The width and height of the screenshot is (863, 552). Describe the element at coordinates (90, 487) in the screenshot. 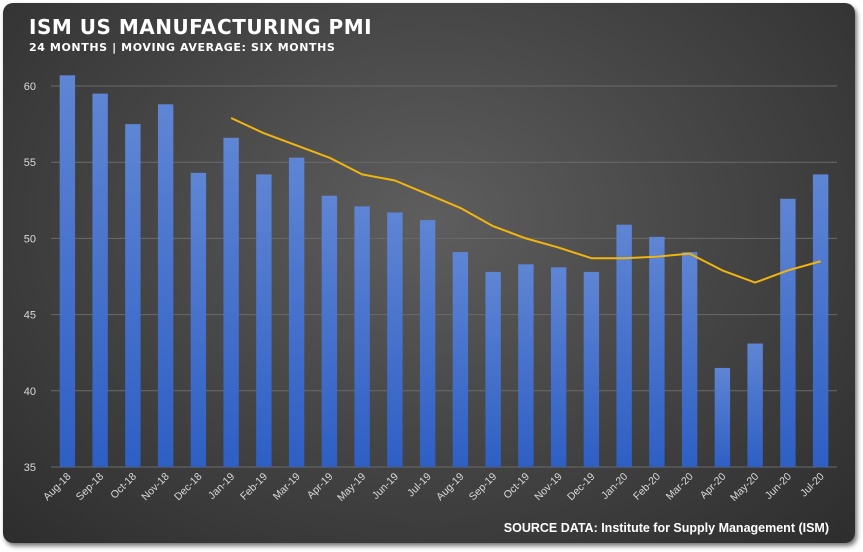

I see `x-tick-label: Sep-18` at that location.